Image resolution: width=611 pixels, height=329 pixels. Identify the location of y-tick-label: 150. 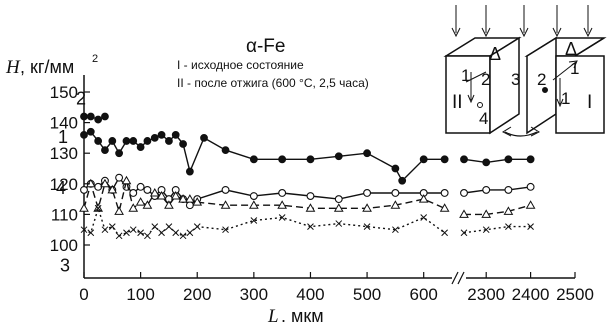
(64, 92).